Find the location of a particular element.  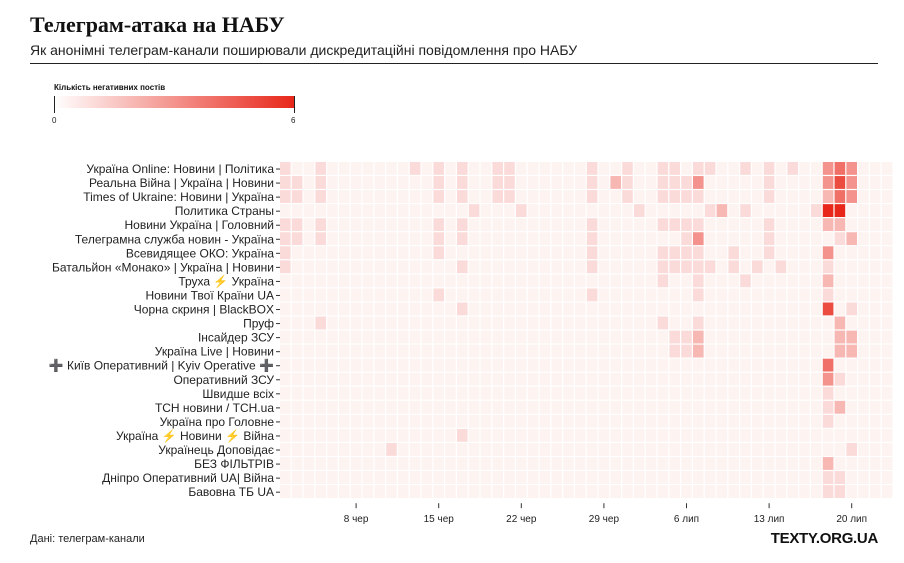

brand-logo: TEXTY.ORG.UA is located at coordinates (824, 538).